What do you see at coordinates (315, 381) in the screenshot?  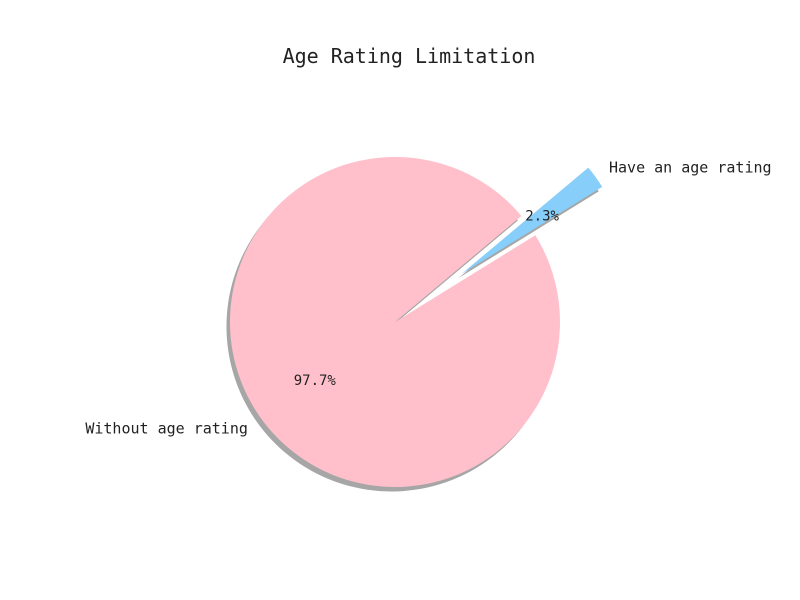 I see `slice-value-label-without-age-rating: 97.7%` at bounding box center [315, 381].